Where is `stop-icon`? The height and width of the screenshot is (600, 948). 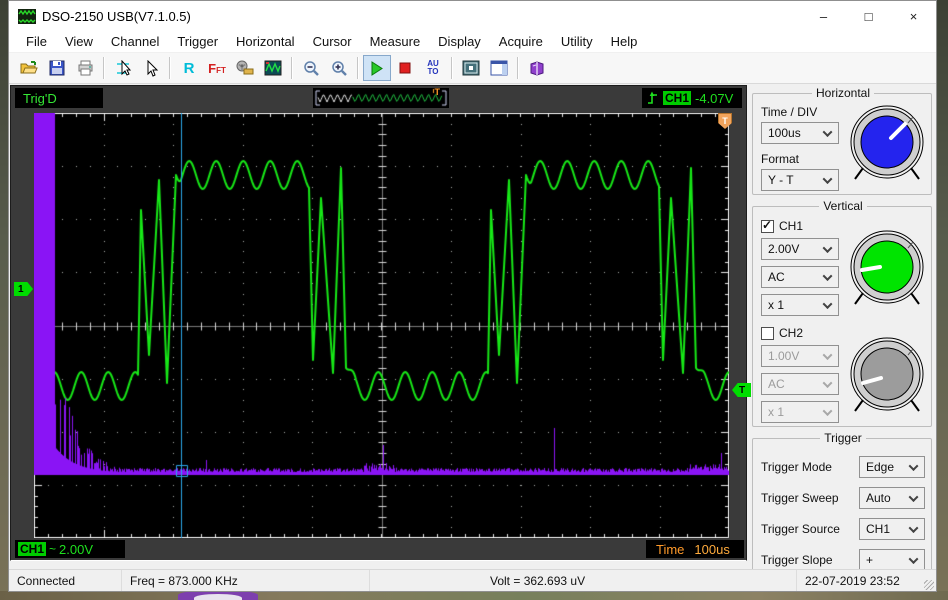 stop-icon is located at coordinates (405, 68).